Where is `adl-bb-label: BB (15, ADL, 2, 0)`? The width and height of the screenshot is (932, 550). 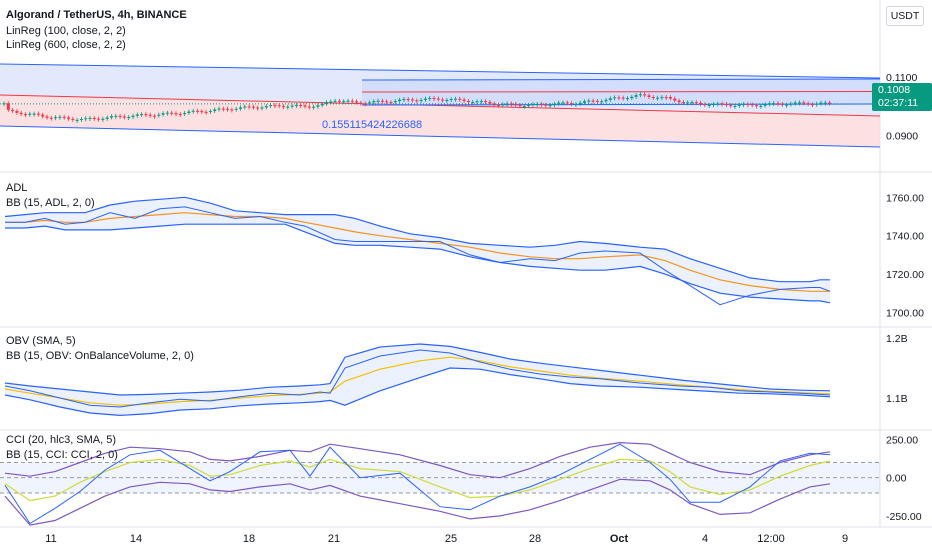
adl-bb-label: BB (15, ADL, 2, 0) is located at coordinates (50, 203).